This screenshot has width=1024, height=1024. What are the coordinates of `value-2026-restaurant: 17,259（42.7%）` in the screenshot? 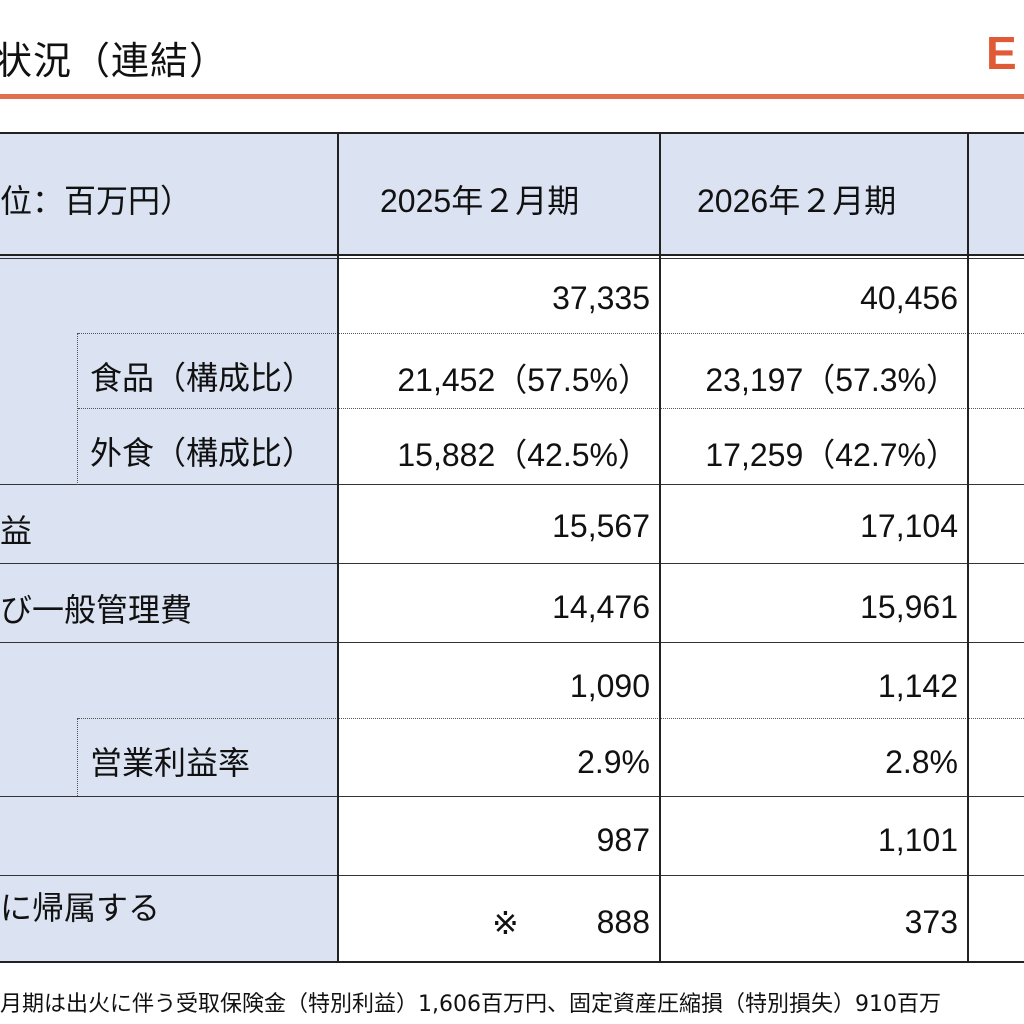 It's located at (831, 455).